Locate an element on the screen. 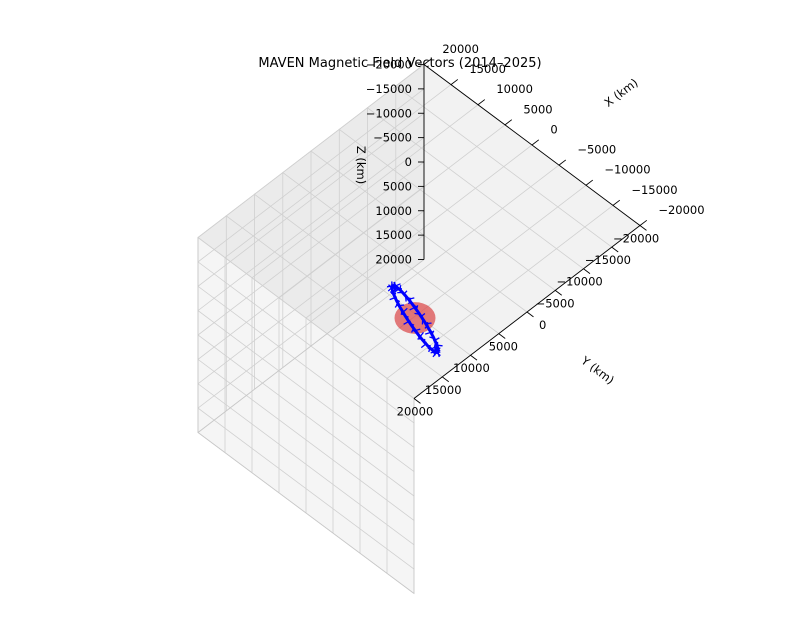 The image size is (800, 640). y-tick-label: −10000 is located at coordinates (580, 282).